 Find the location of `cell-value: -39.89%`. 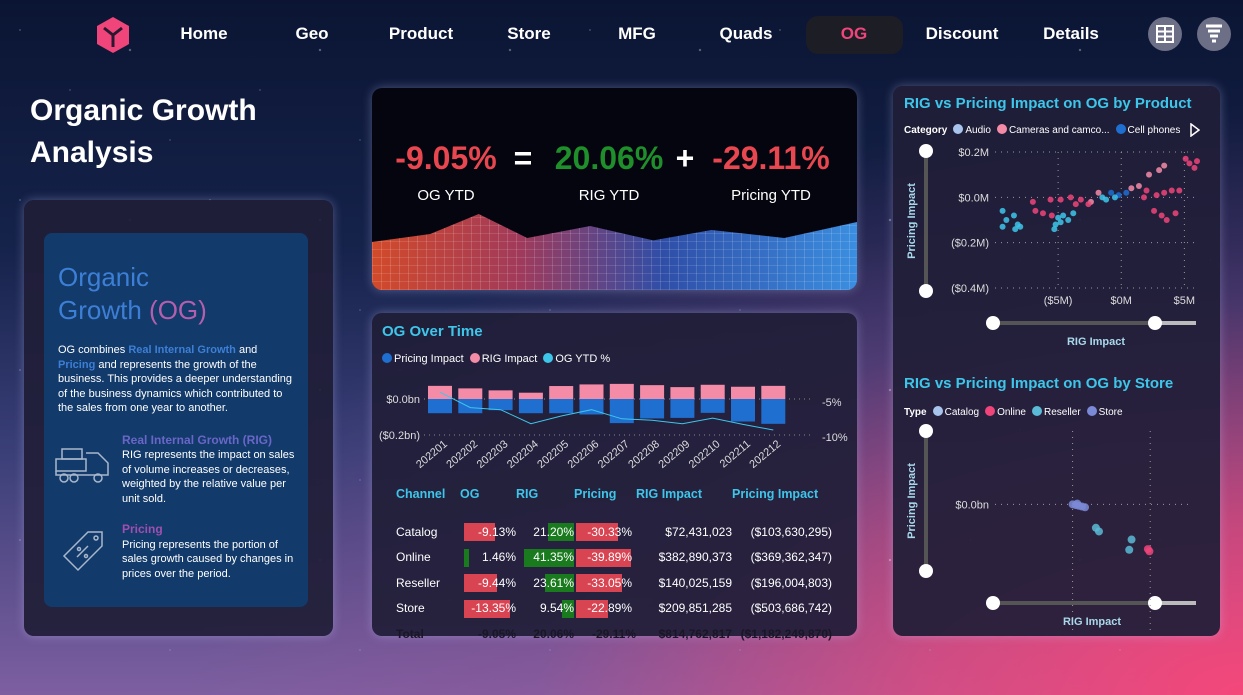

cell-value: -39.89% is located at coordinates (609, 557).